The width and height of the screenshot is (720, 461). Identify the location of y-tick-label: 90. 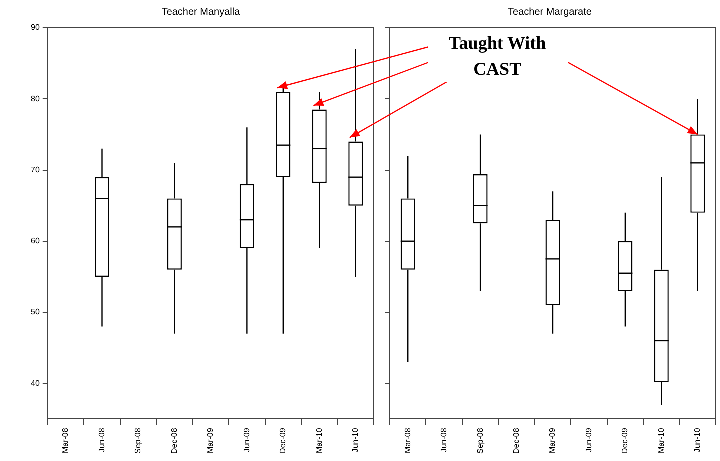
(35, 27).